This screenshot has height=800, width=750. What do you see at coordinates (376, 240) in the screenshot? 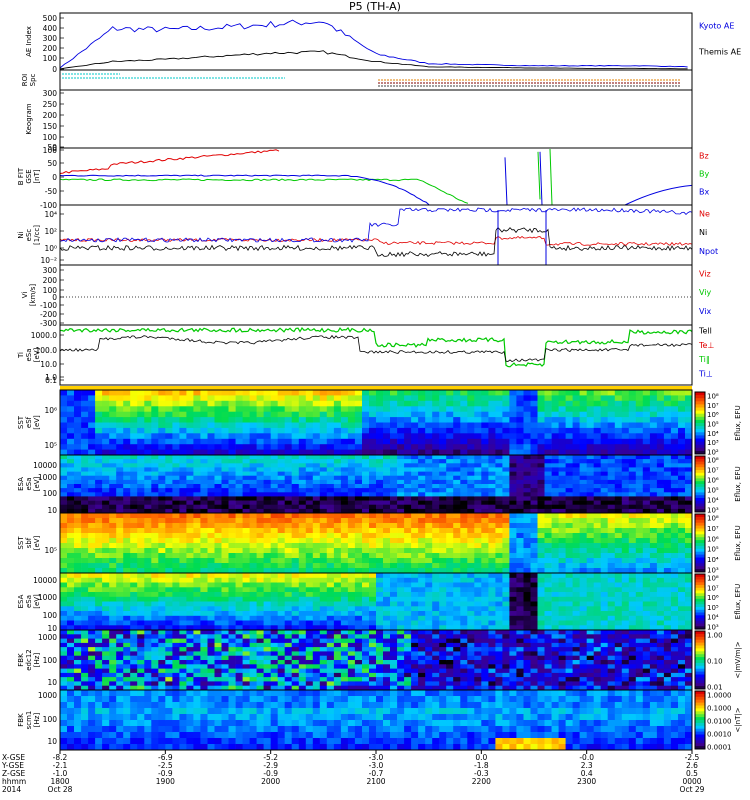
I see `series-line-ne` at bounding box center [376, 240].